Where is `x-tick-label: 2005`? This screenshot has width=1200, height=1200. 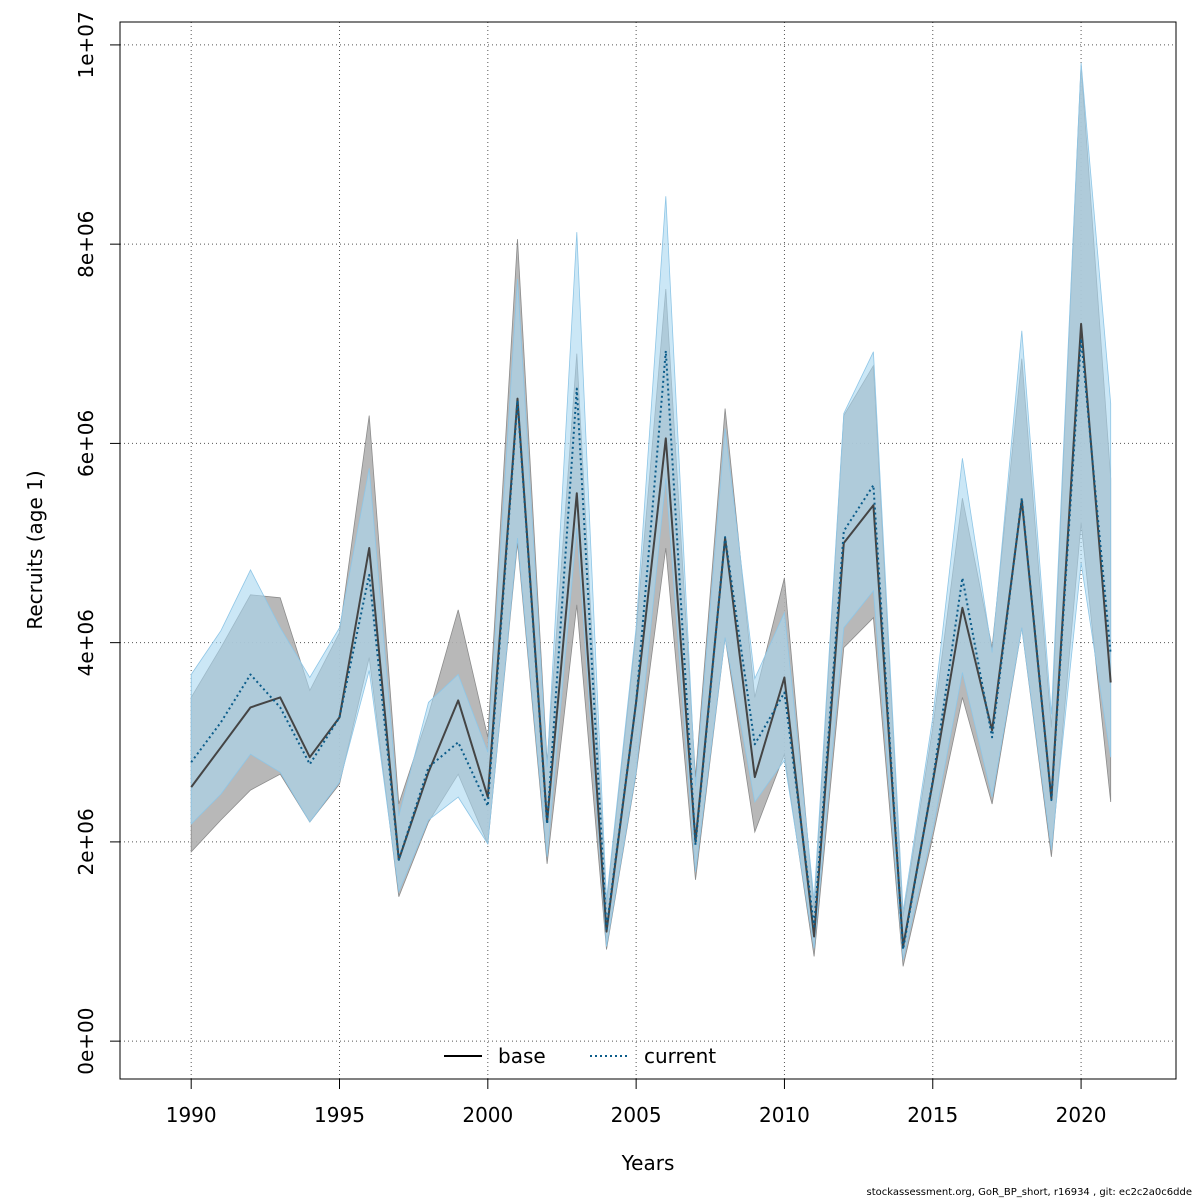 x-tick-label: 2005 is located at coordinates (636, 1115).